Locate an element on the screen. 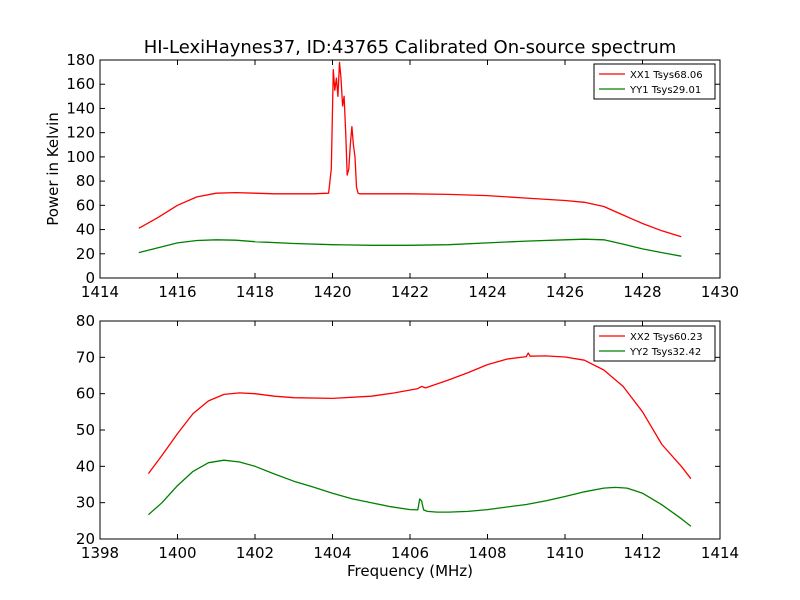  bottom-series-line-xx is located at coordinates (419, 416).